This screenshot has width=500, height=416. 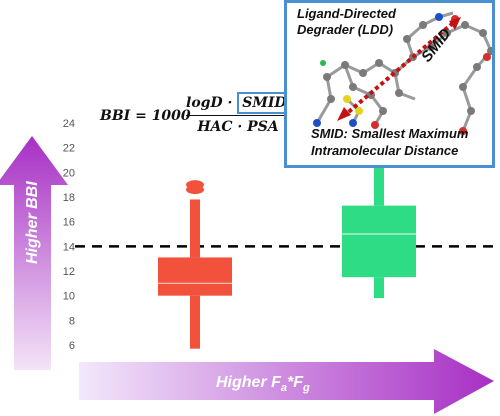 I want to click on box-lower, so click(x=195, y=264).